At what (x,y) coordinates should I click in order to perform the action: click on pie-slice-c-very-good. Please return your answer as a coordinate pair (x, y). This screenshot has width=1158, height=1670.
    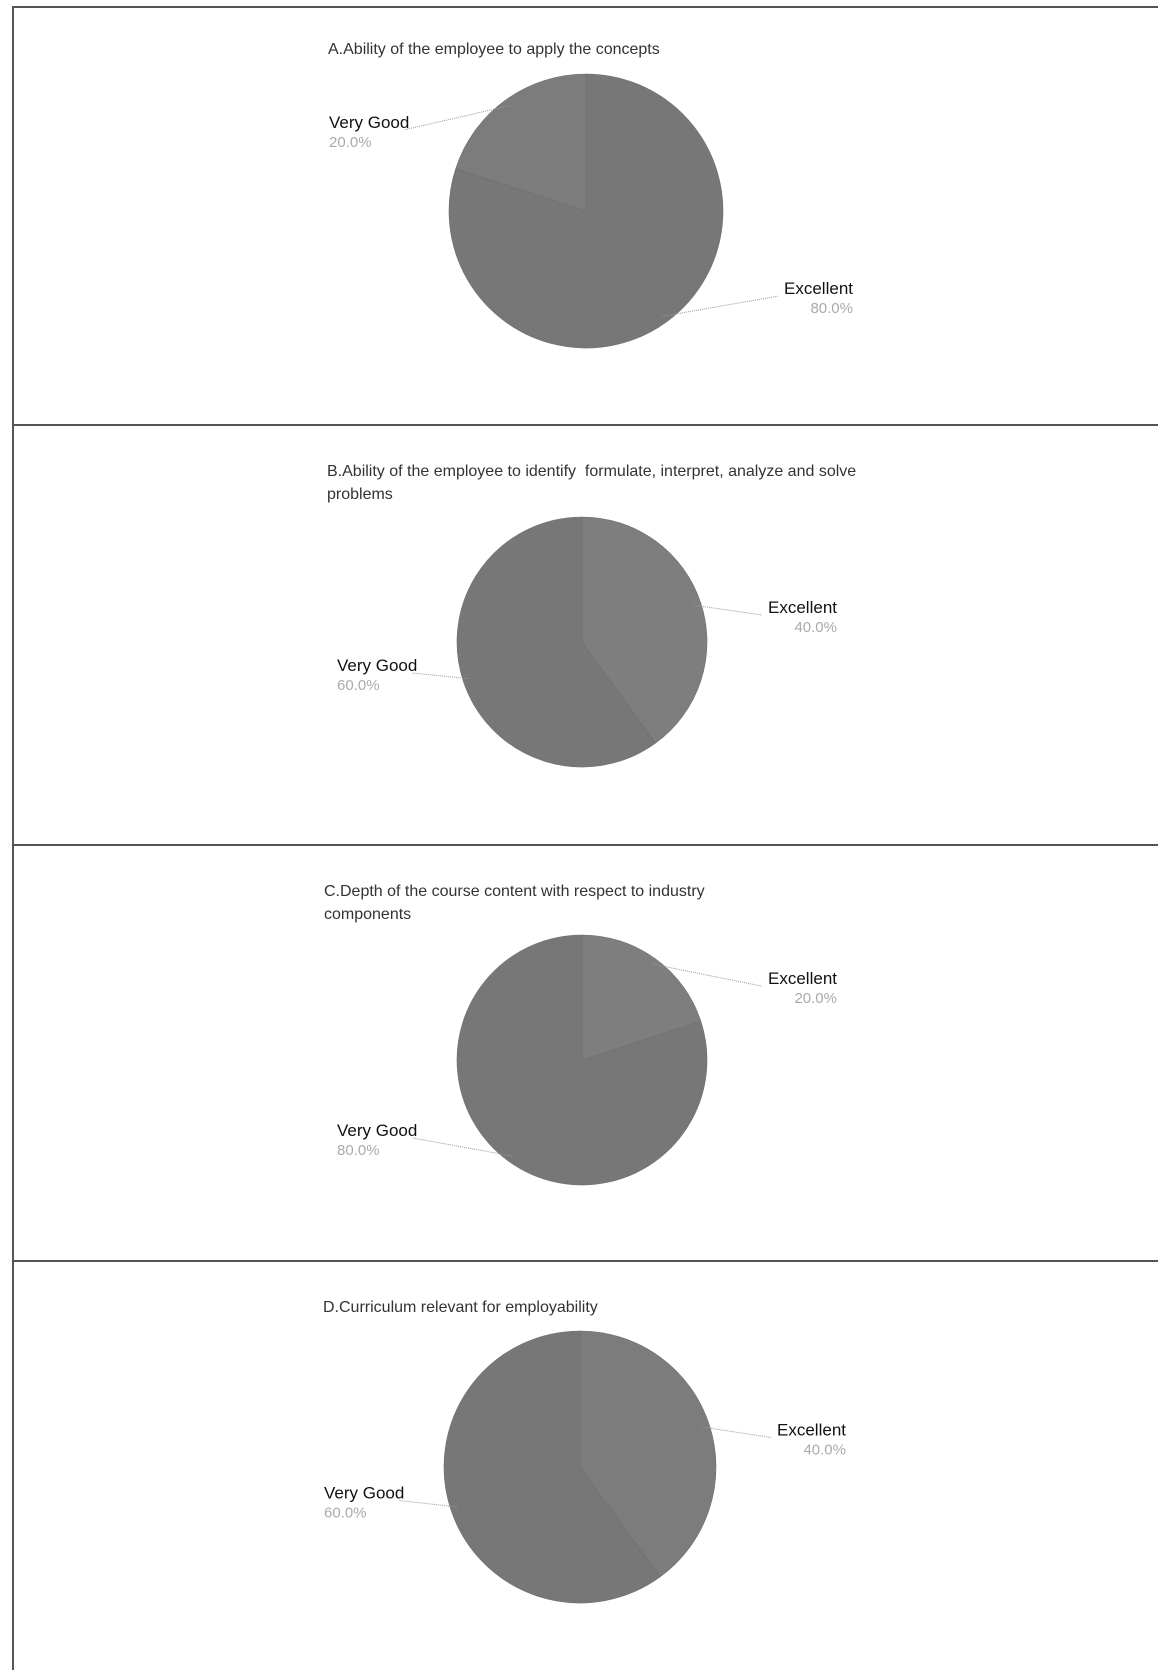
    Looking at the image, I should click on (582, 1060).